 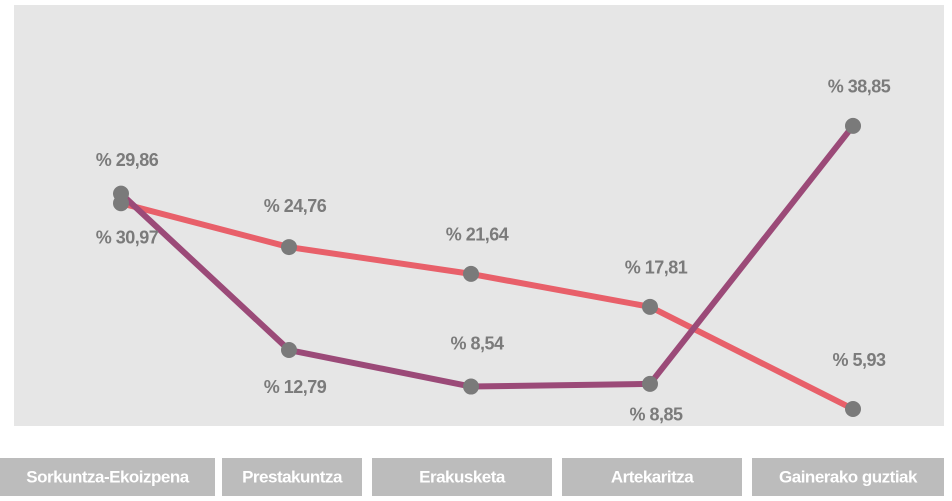 I want to click on value-label: % 8,54, so click(x=477, y=343).